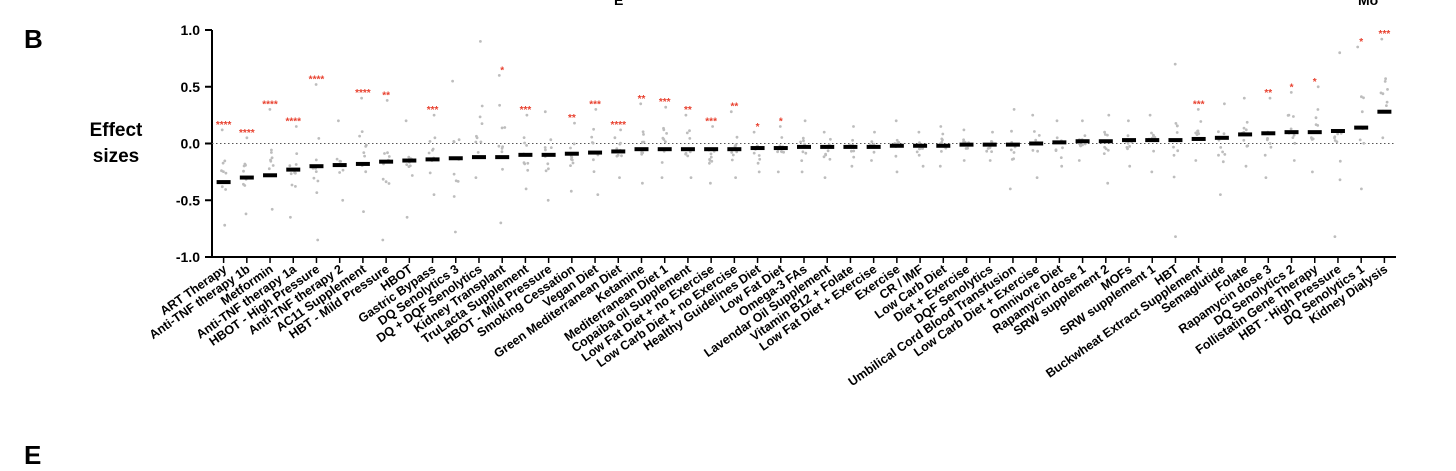 This screenshot has height=471, width=1456. Describe the element at coordinates (191, 30) in the screenshot. I see `y-tick-label: 1.0` at that location.